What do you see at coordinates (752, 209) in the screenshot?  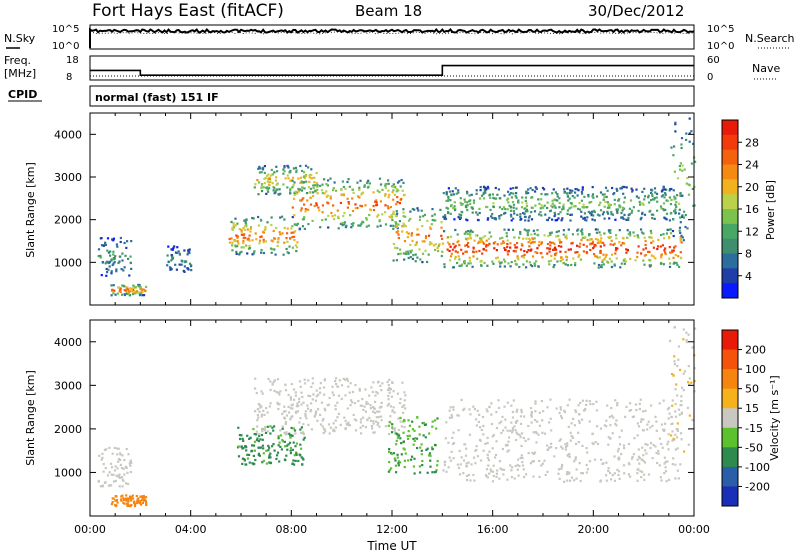 I see `colorbar-tick-label: 16` at bounding box center [752, 209].